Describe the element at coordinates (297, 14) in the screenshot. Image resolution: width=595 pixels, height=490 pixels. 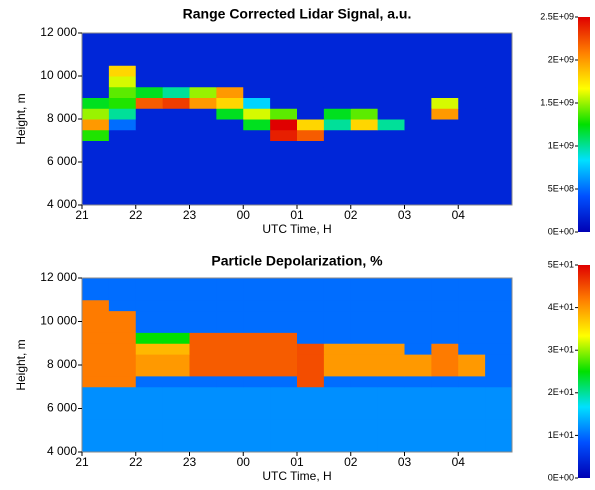
I see `chart-title: Range Corrected Lidar Signal, a.u.` at that location.